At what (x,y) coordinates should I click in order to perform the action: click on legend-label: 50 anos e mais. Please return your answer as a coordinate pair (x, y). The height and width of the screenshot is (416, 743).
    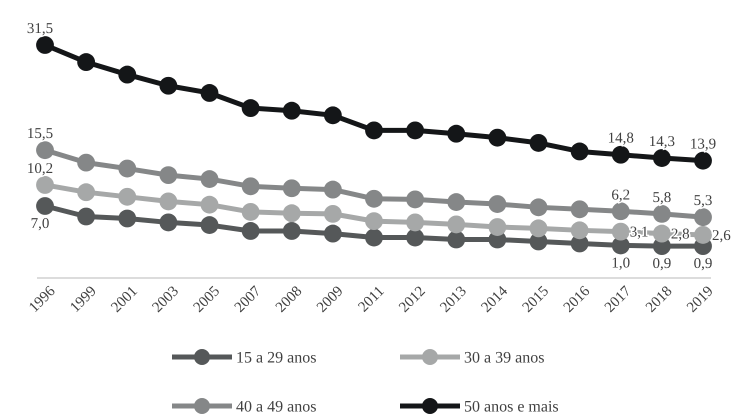
    Looking at the image, I should click on (511, 407).